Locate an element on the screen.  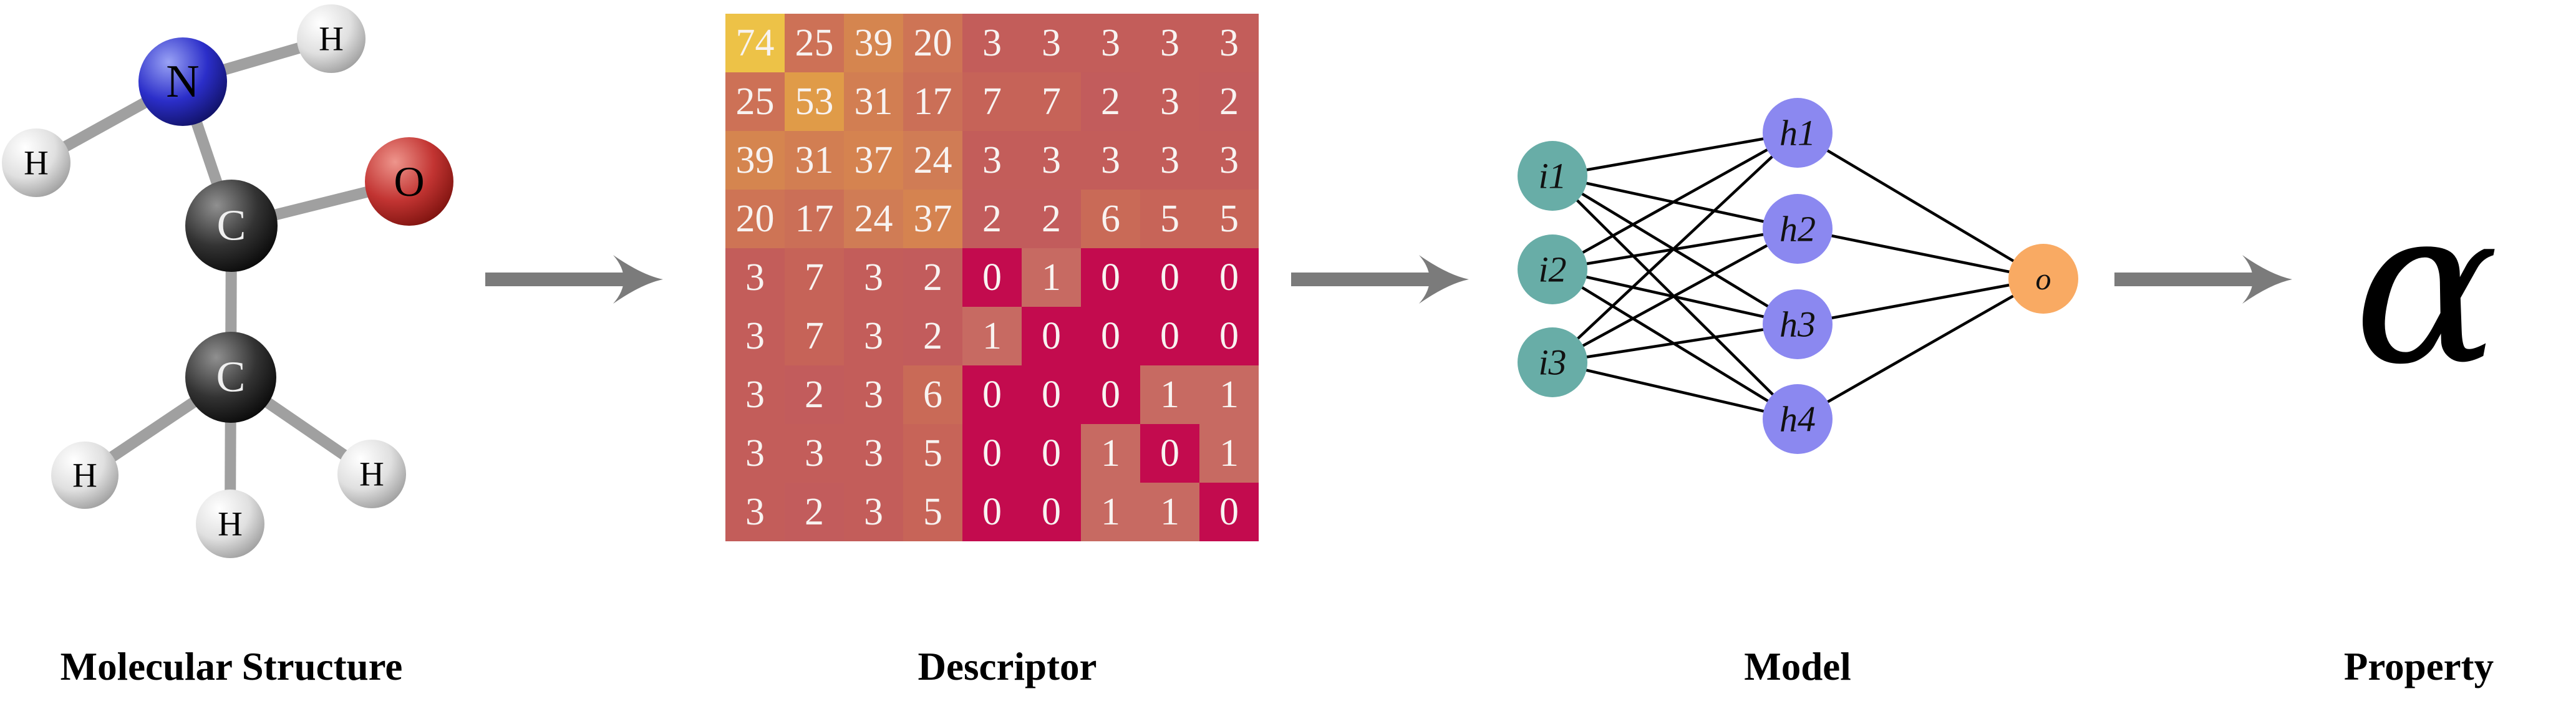
nn-node-label: i1 is located at coordinates (1552, 176).